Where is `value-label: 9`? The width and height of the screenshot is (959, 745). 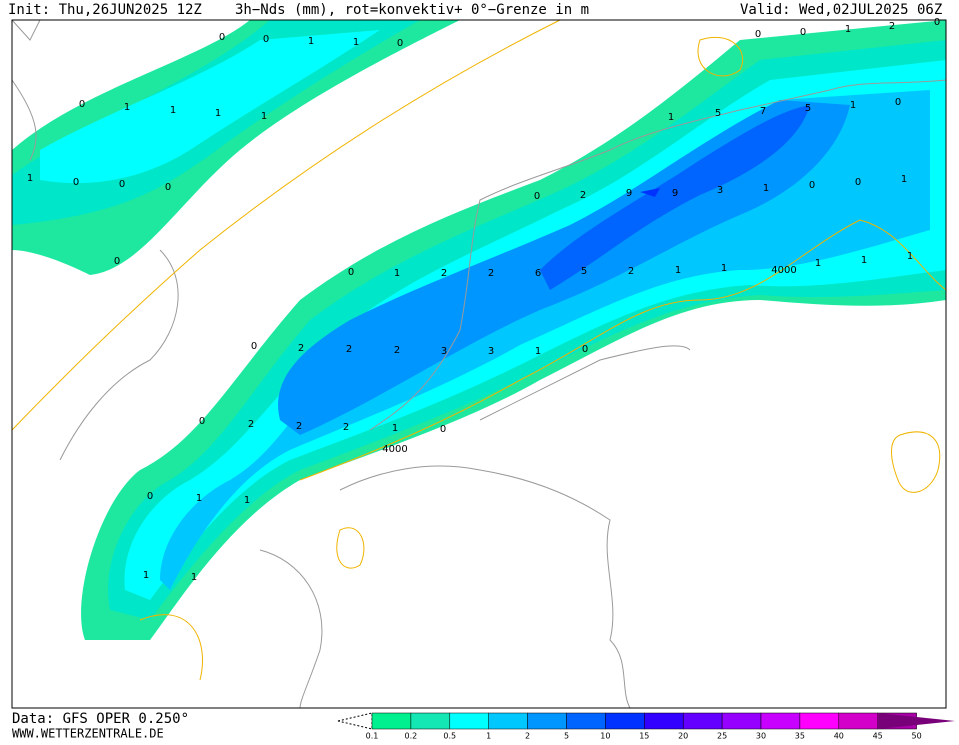
value-label: 9 is located at coordinates (675, 193).